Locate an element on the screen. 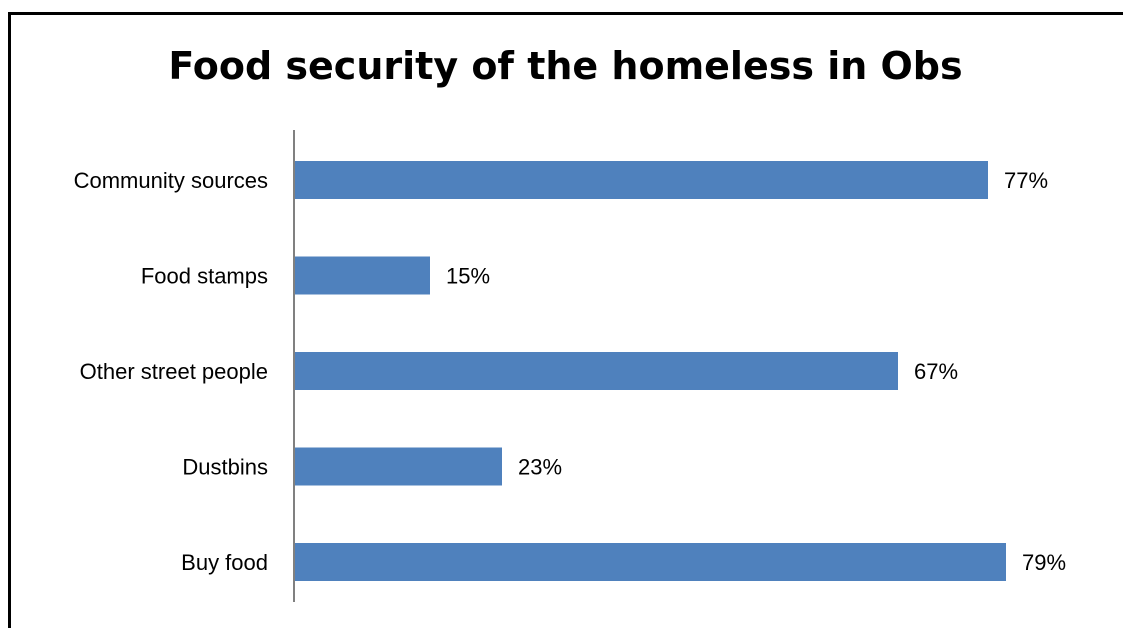 The height and width of the screenshot is (628, 1131). bar-community-sources is located at coordinates (641, 180).